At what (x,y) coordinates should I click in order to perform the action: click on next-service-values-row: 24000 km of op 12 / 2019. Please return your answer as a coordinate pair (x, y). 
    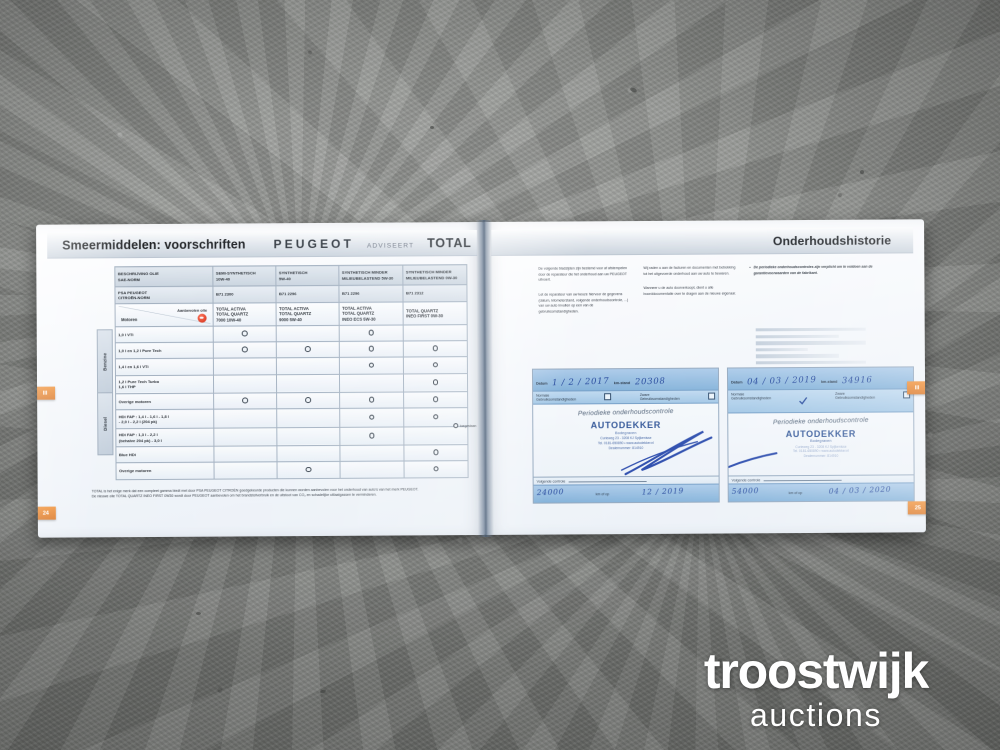
    Looking at the image, I should click on (626, 493).